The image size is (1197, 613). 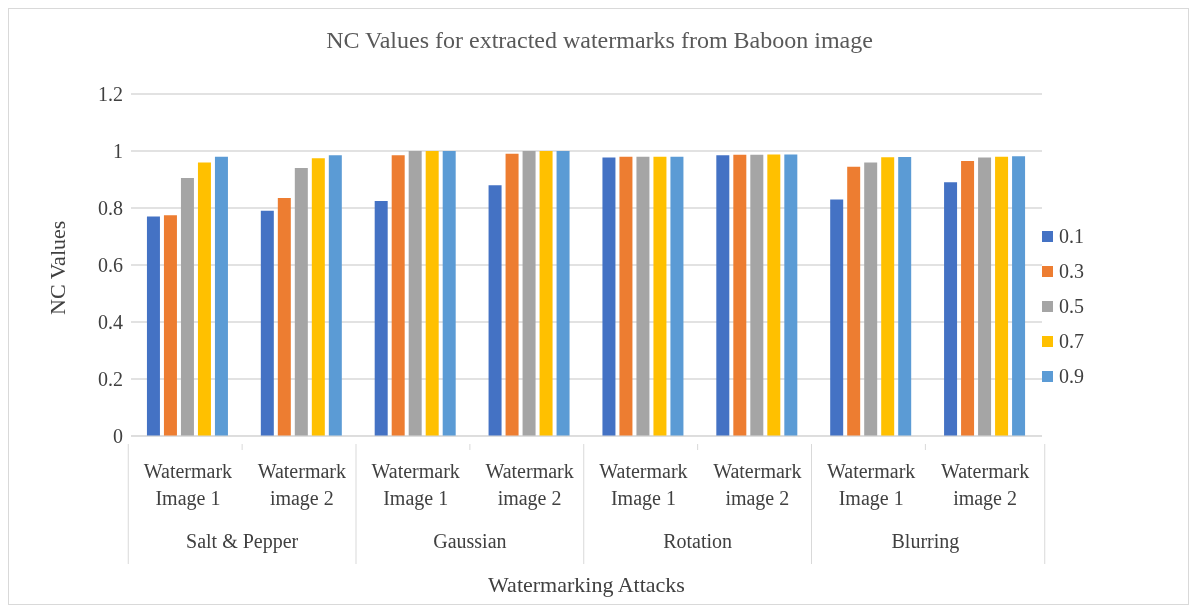 I want to click on text: Gaussian, so click(x=470, y=541).